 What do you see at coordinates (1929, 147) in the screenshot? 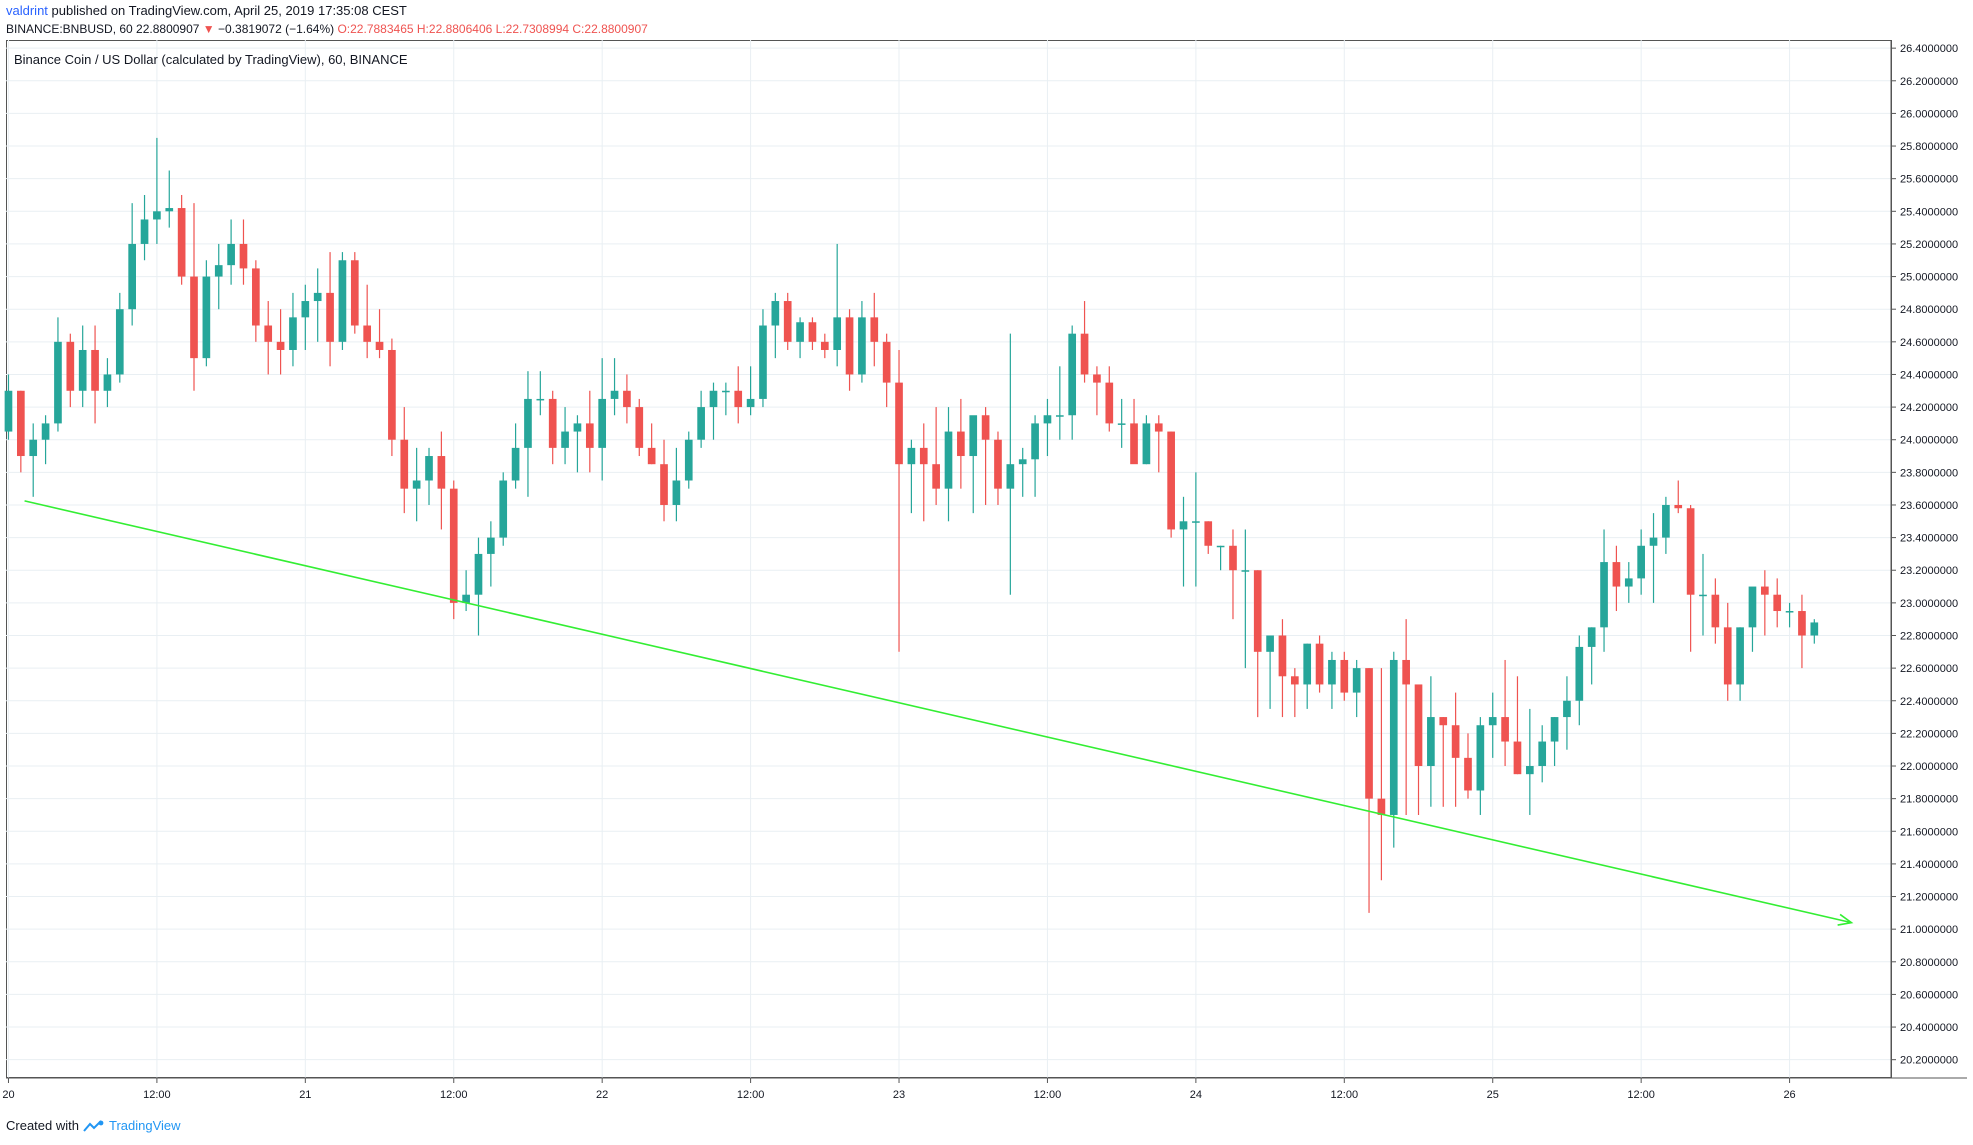
I see `y-tick-label: 25.8000000` at bounding box center [1929, 147].